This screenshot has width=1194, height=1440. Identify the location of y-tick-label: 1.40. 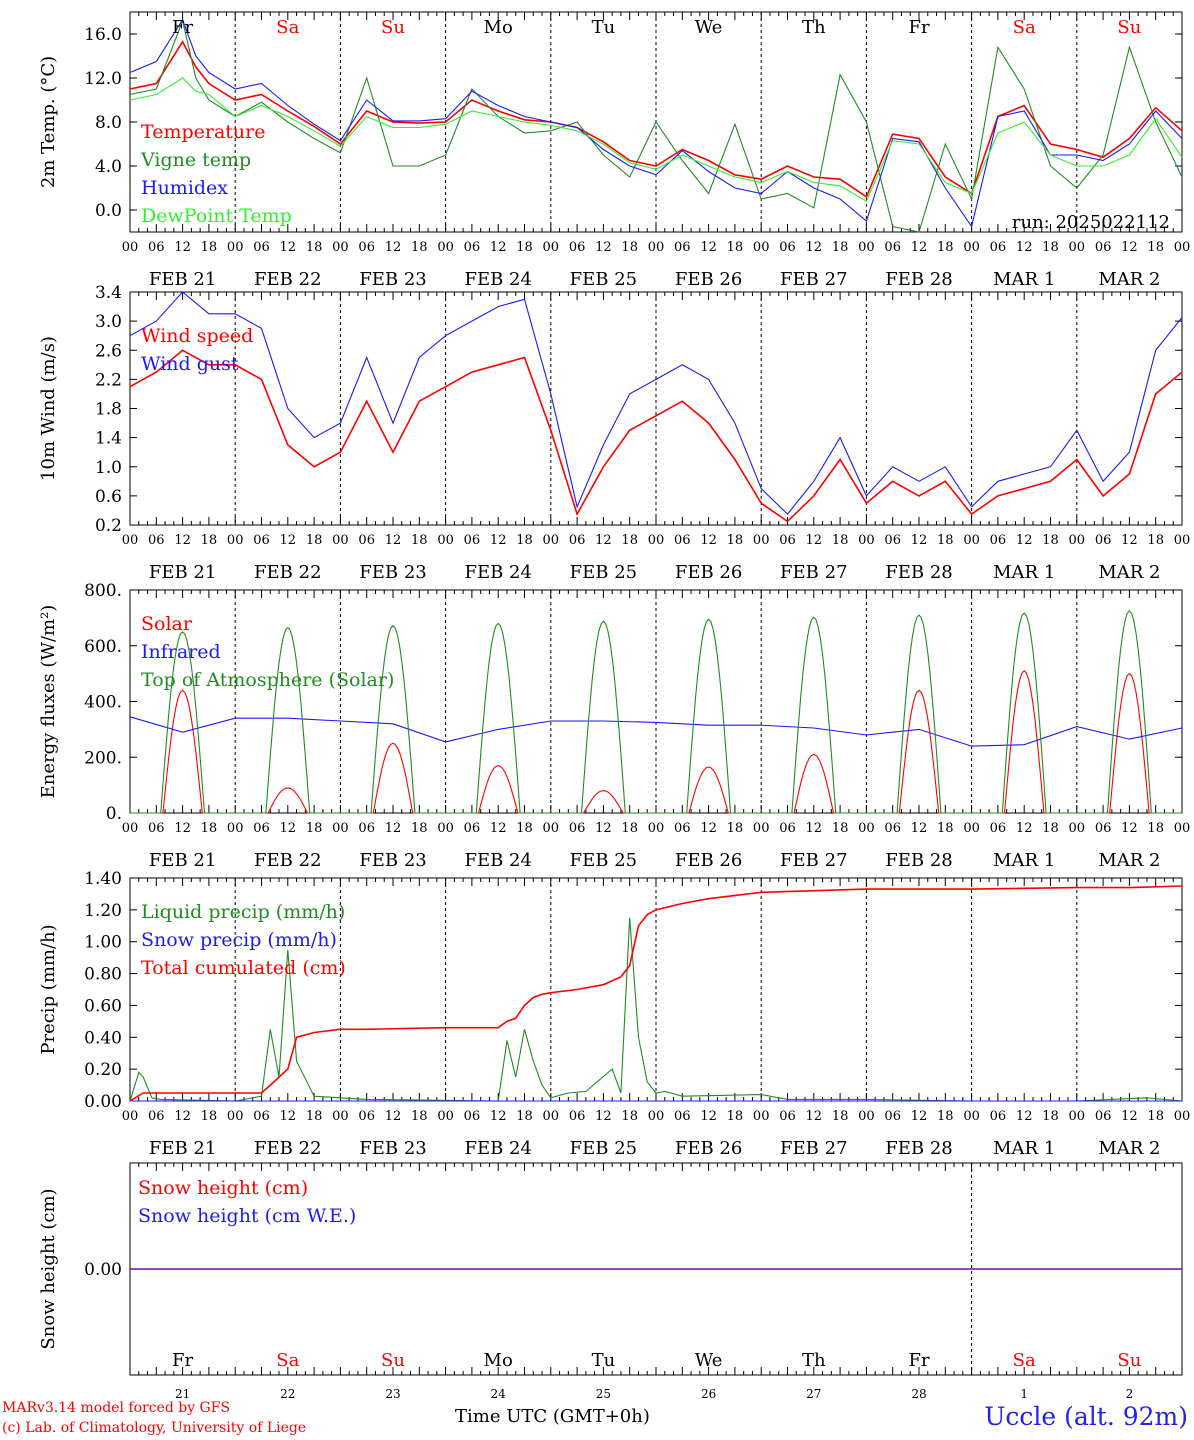
(103, 879).